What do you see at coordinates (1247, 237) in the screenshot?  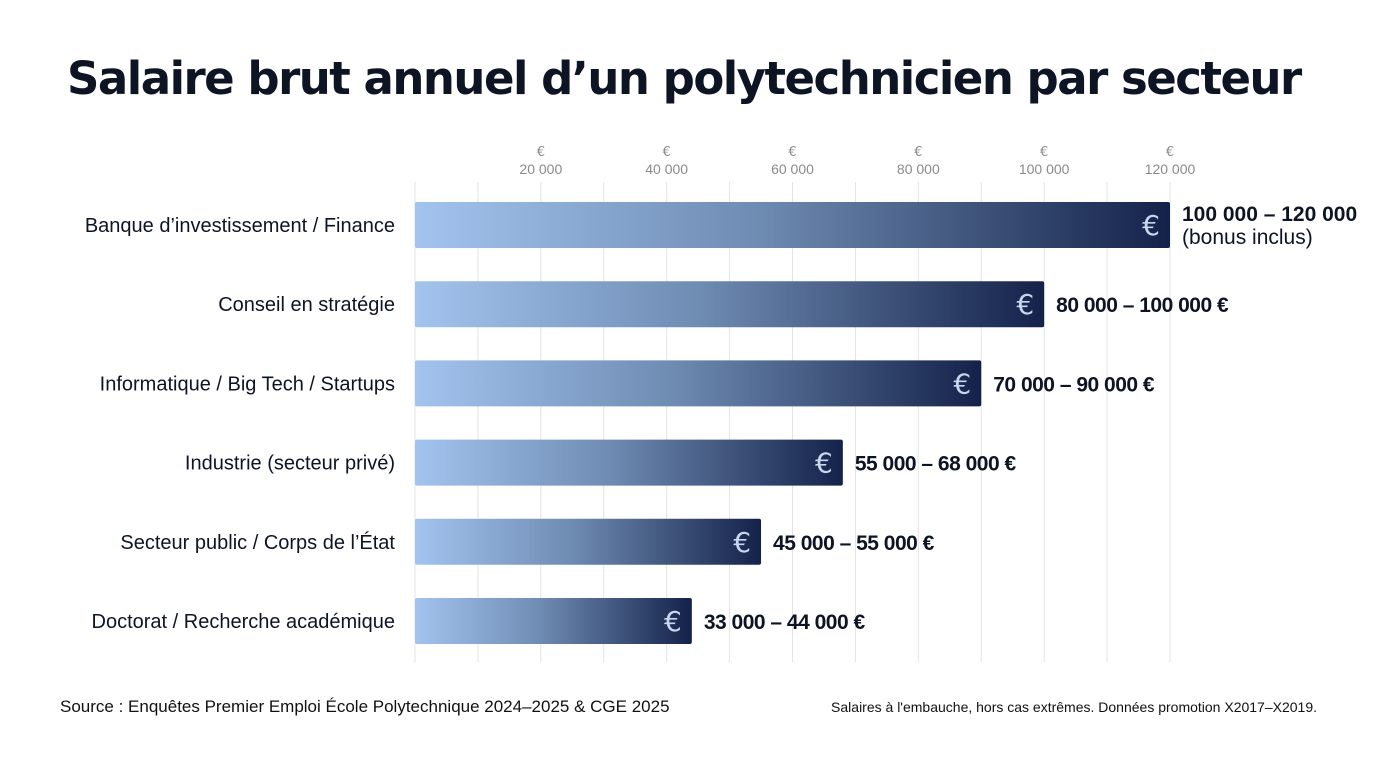 I see `data-label-extra: (bonus inclus)` at bounding box center [1247, 237].